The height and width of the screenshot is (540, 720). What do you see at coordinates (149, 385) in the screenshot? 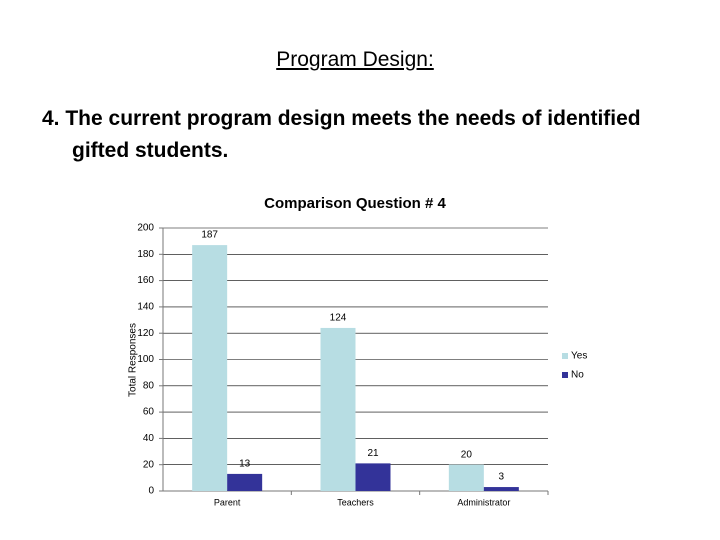
I see `y-tick-label: 80` at bounding box center [149, 385].